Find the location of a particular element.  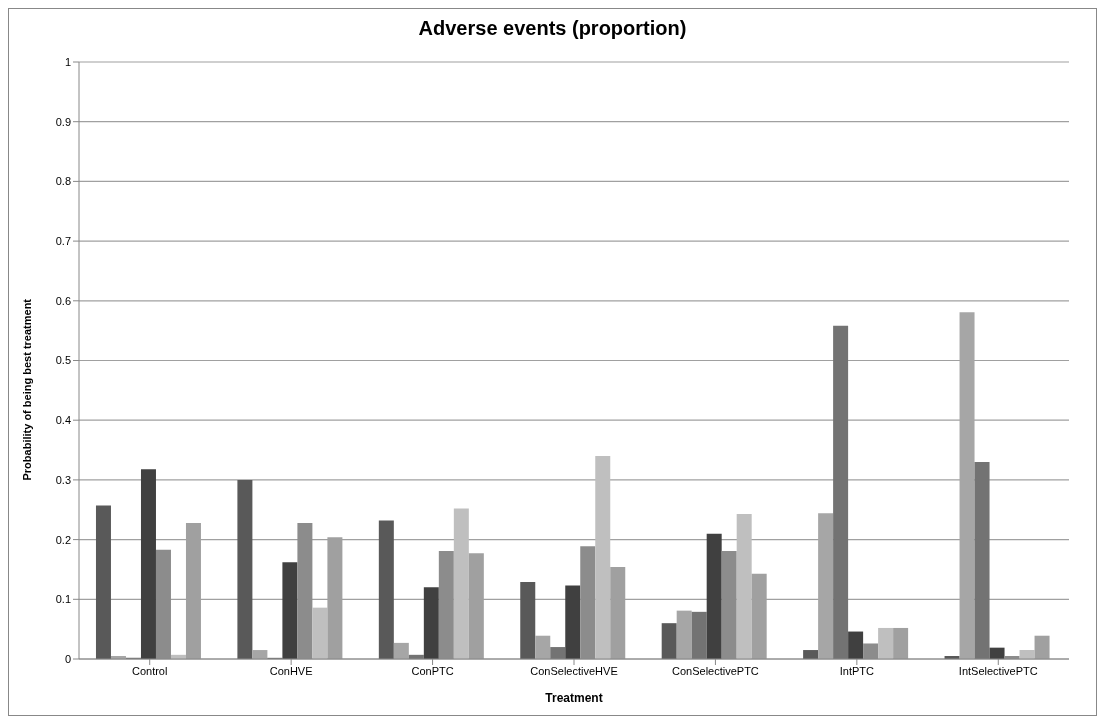

x-tick-label: ConHVE is located at coordinates (291, 670).